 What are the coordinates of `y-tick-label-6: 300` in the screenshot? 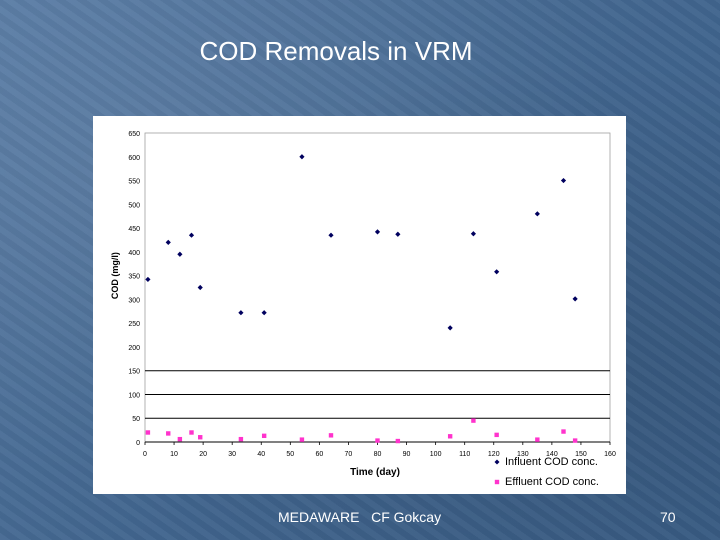 It's located at (134, 300).